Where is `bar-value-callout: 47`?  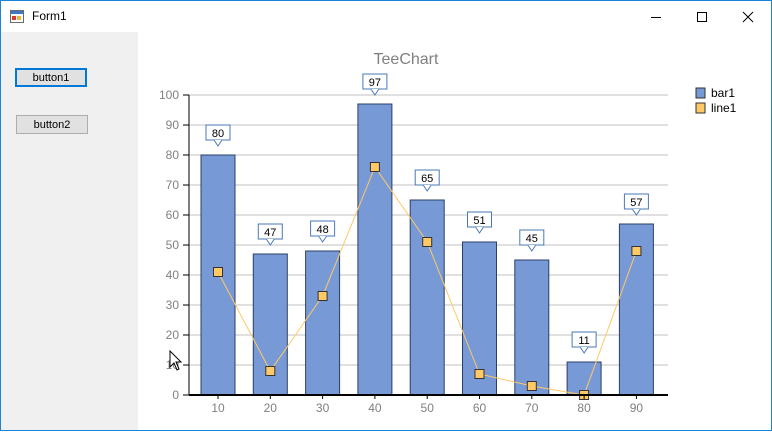
bar-value-callout: 47 is located at coordinates (270, 234).